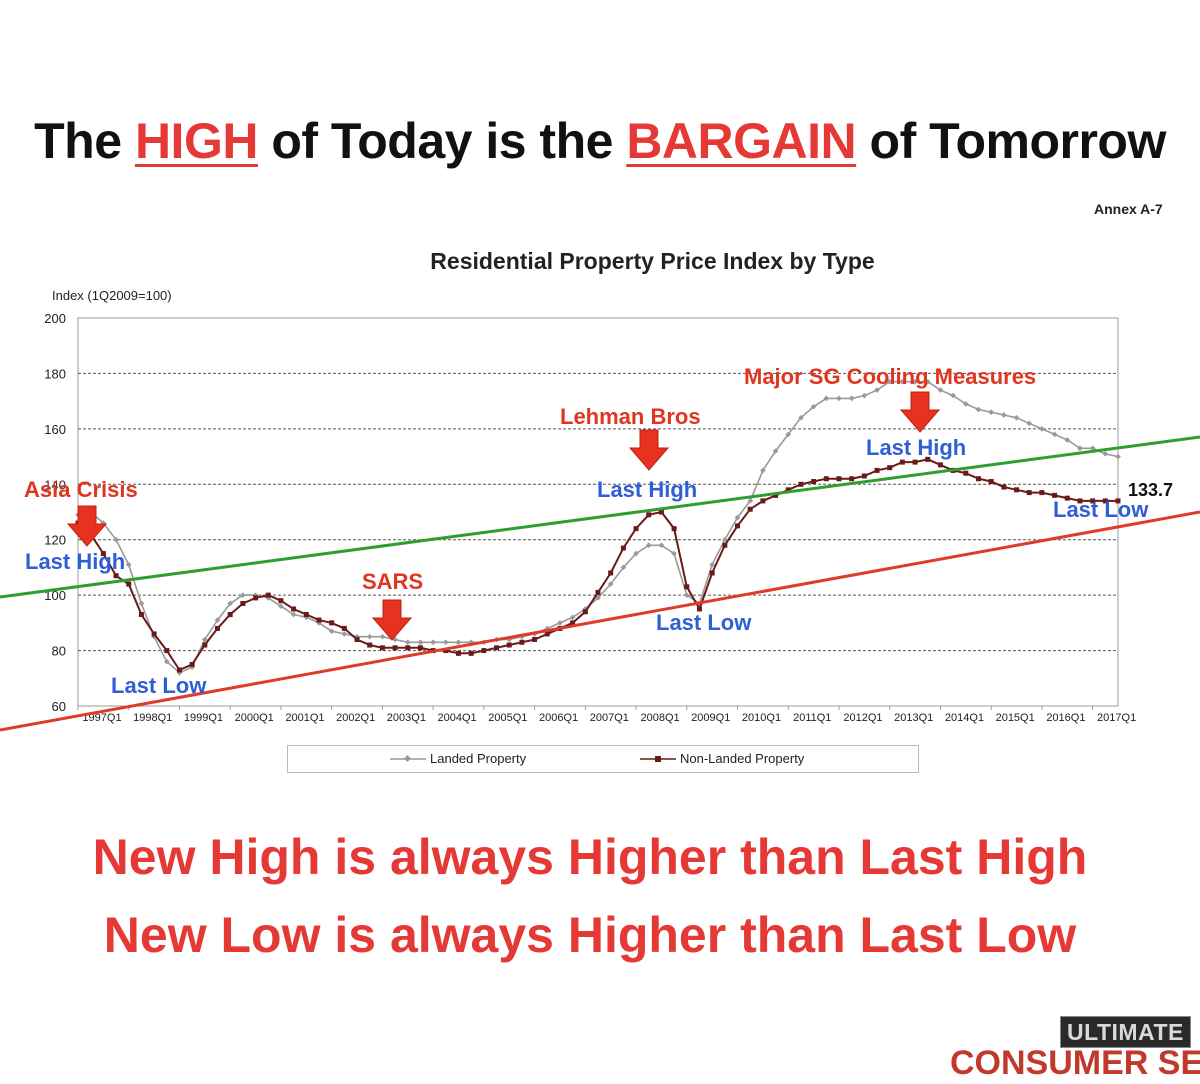 This screenshot has height=1084, width=1200. Describe the element at coordinates (1015, 718) in the screenshot. I see `x-tick-2015Q1: 2015Q1` at that location.